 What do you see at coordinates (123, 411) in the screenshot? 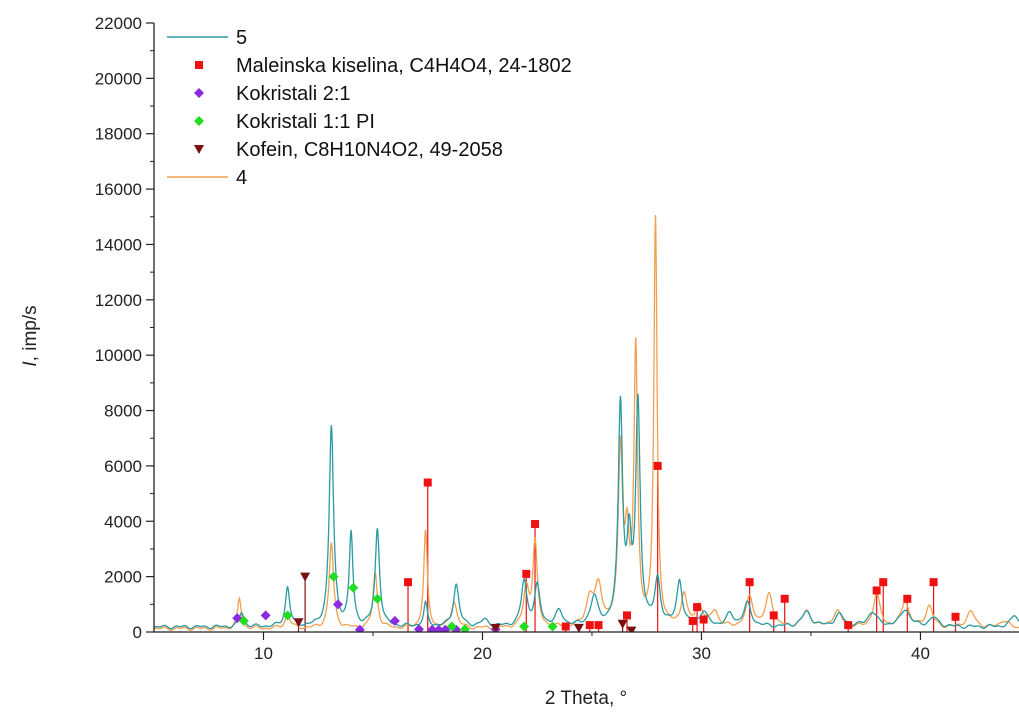
I see `y-tick-label-8000: 8000` at bounding box center [123, 411].